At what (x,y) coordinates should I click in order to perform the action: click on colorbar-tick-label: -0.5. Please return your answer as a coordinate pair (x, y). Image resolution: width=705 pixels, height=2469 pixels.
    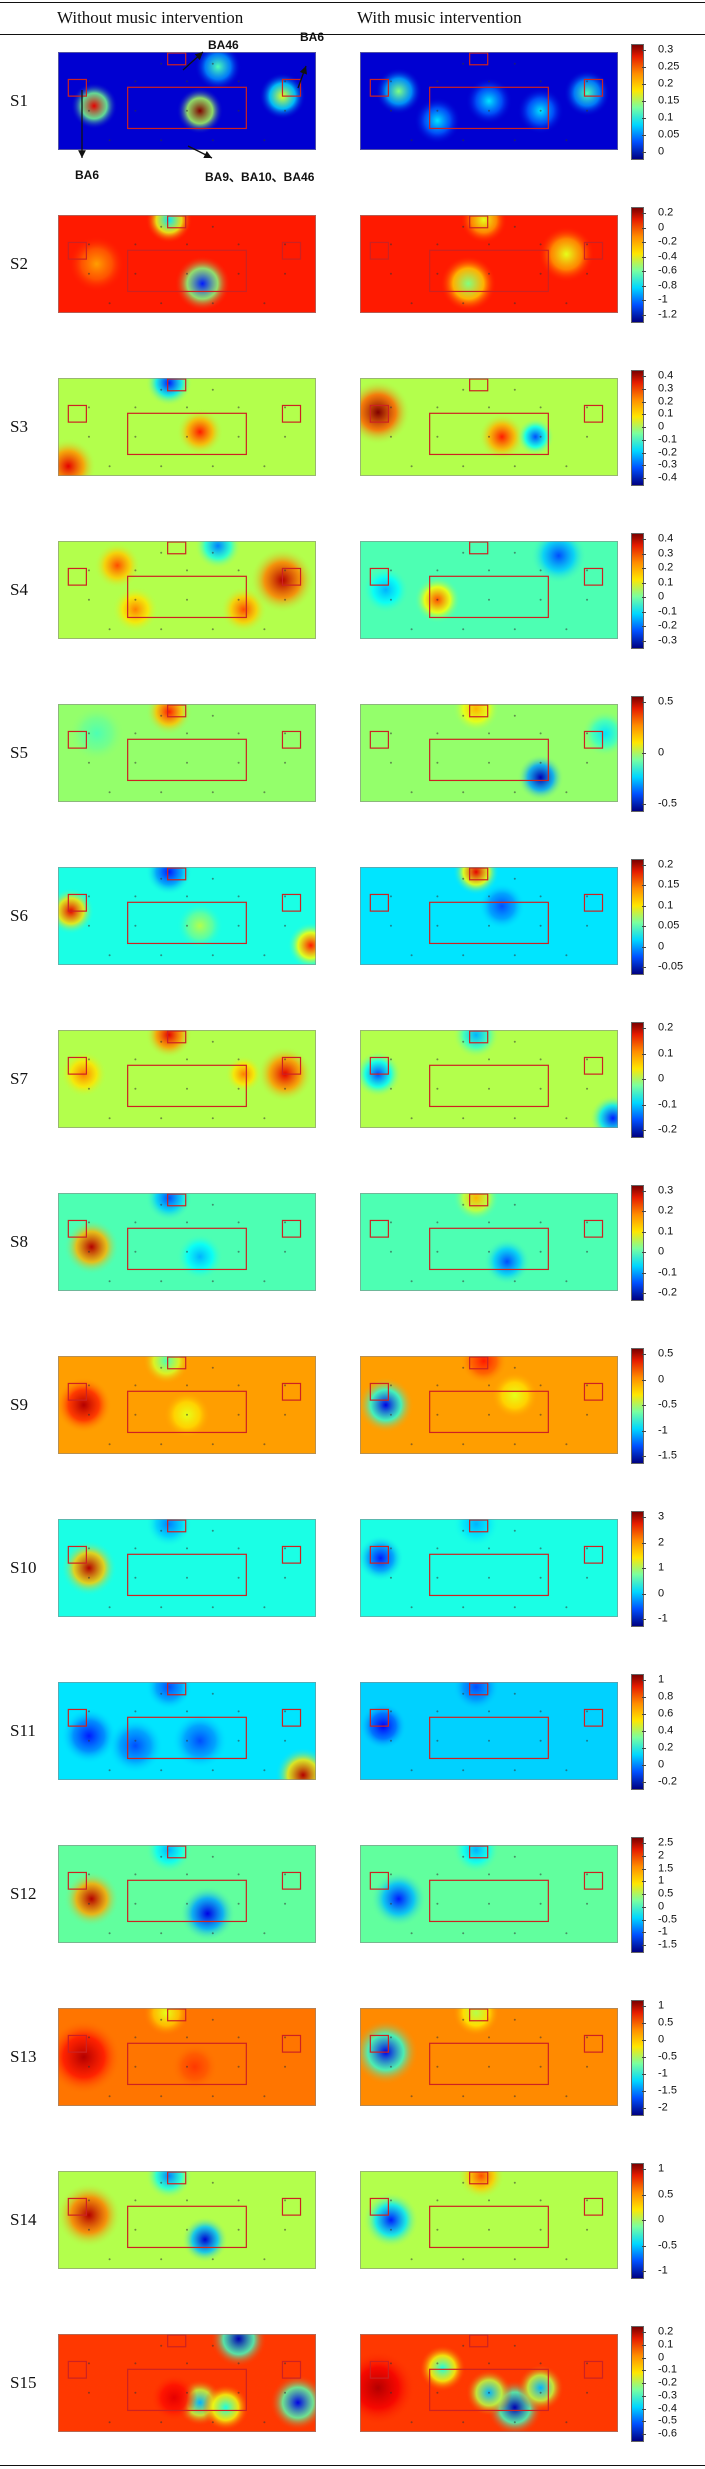
    Looking at the image, I should click on (667, 1404).